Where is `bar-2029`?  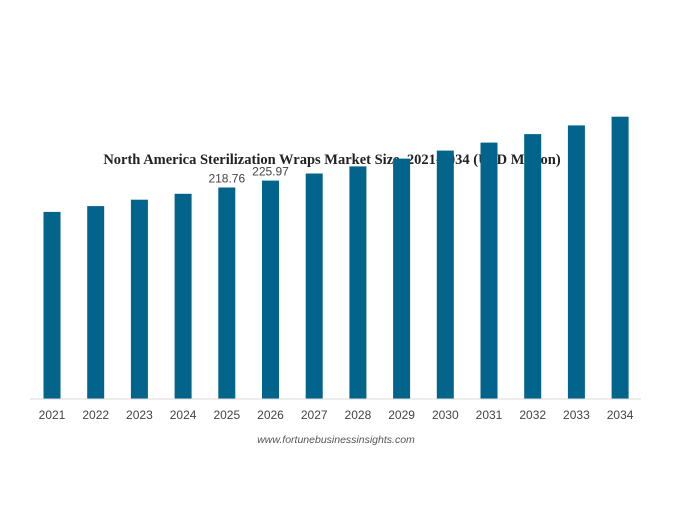 bar-2029 is located at coordinates (402, 278).